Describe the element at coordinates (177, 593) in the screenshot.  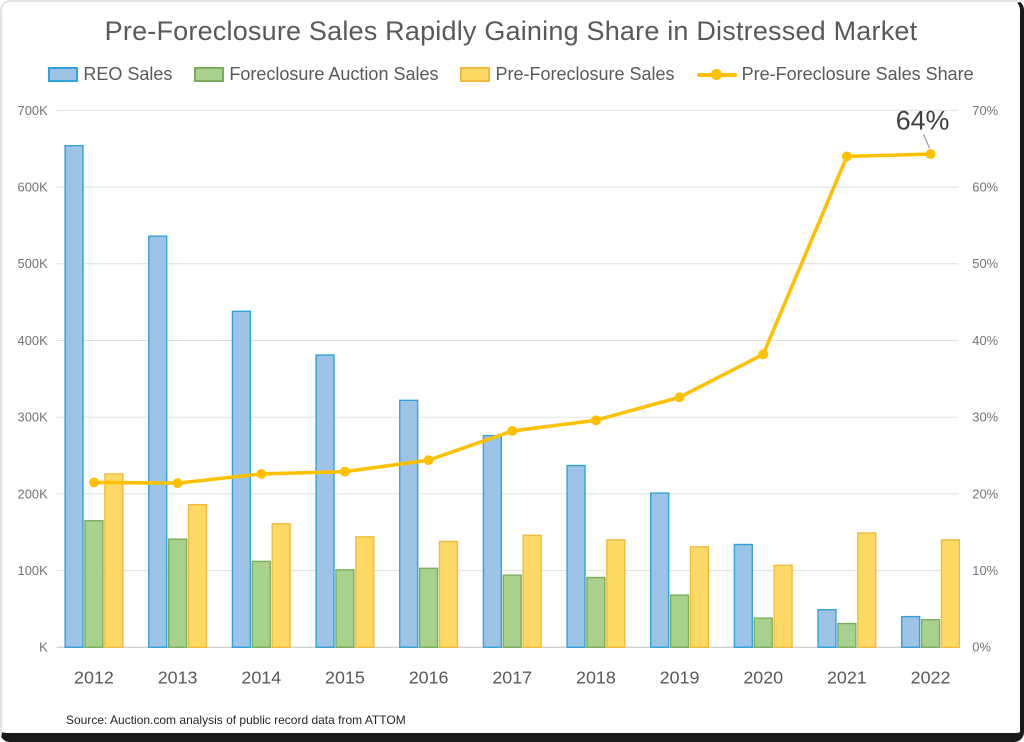
I see `bar-foreclosure-auction-sales-2013` at that location.